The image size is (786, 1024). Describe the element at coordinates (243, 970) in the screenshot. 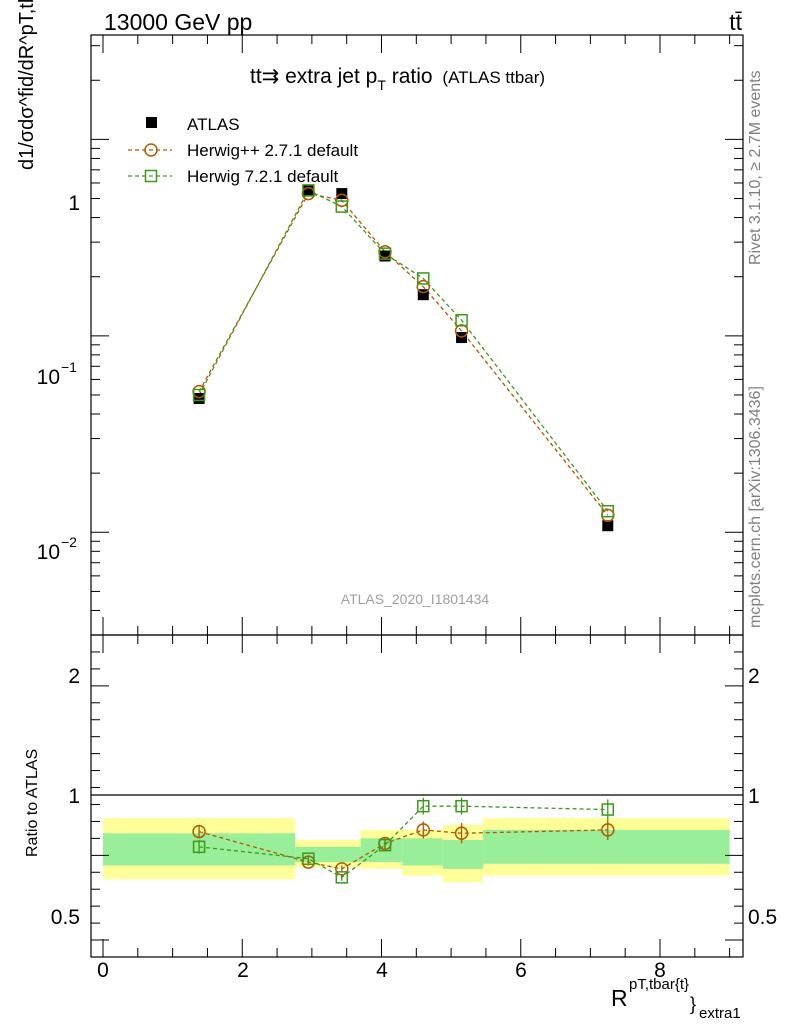

I see `xtick-label-2: 2` at that location.